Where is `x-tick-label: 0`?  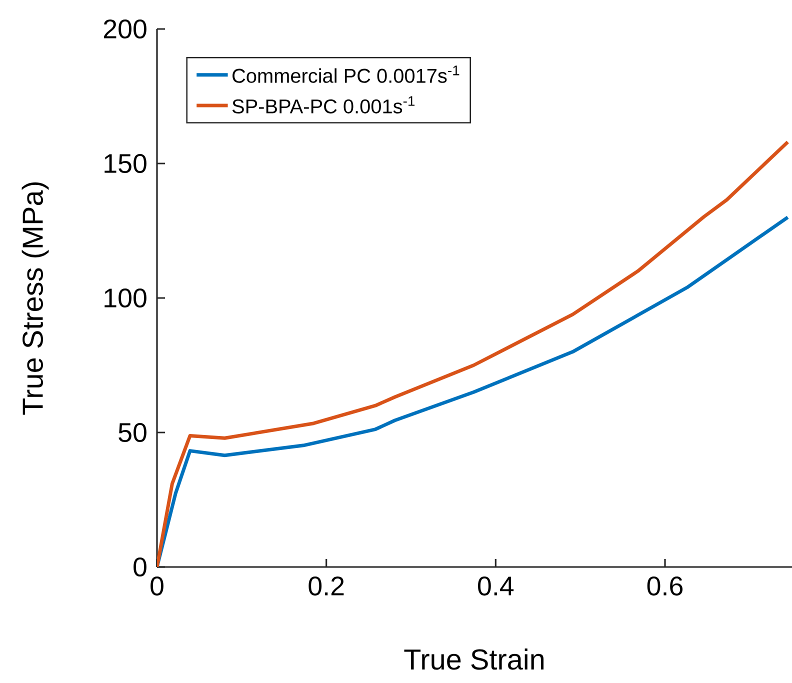
x-tick-label: 0 is located at coordinates (157, 586).